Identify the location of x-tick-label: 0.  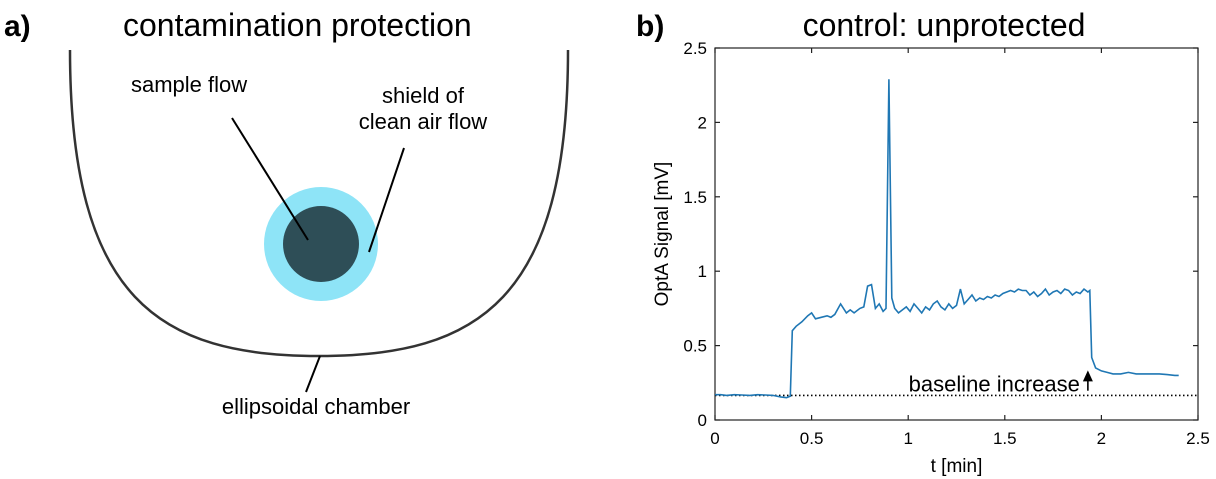
(714, 438).